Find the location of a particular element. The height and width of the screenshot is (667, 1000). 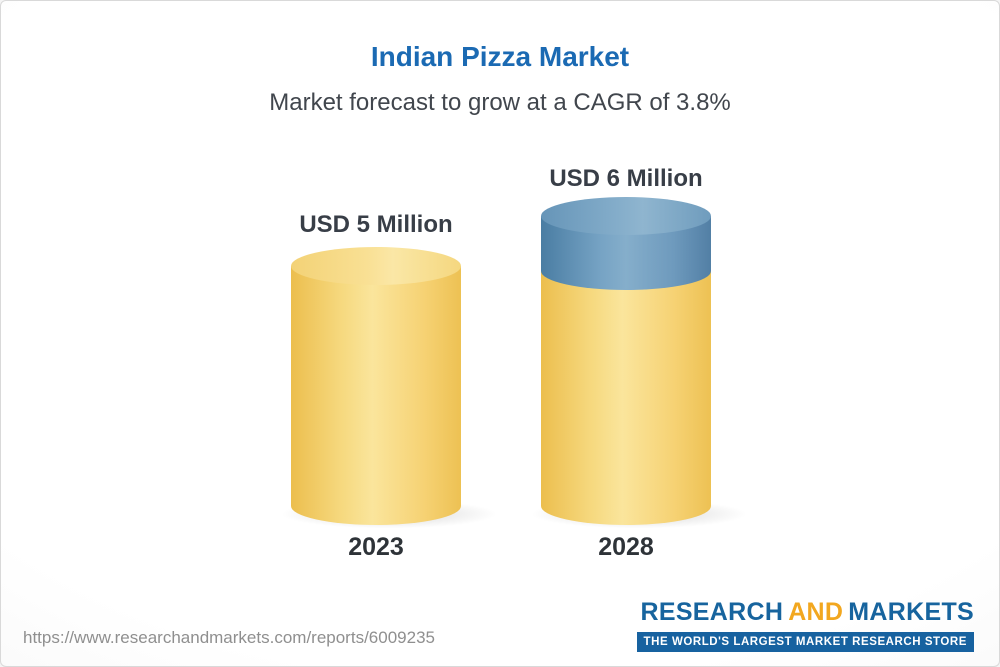

bar-cylinder-2028 is located at coordinates (626, 361).